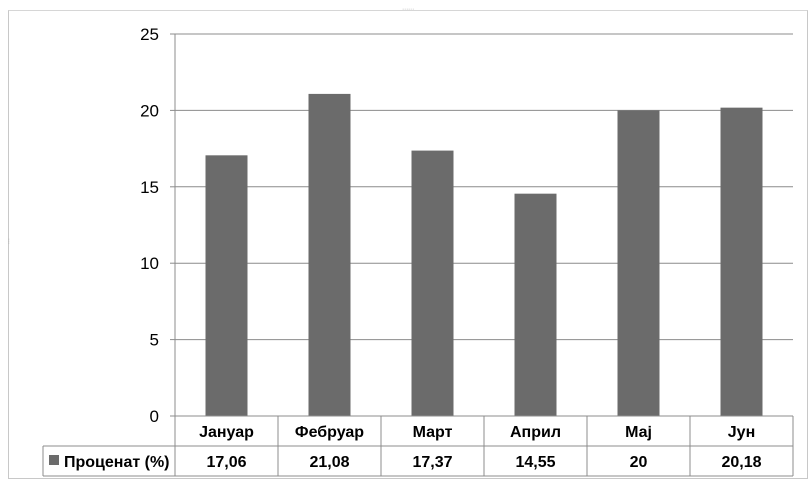  What do you see at coordinates (741, 432) in the screenshot?
I see `x-category-label: Јун` at bounding box center [741, 432].